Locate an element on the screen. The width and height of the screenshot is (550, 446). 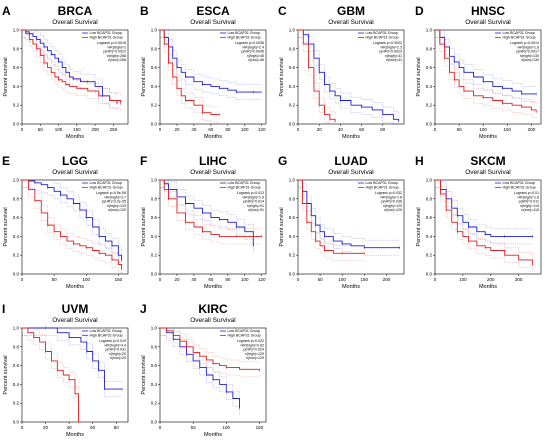
panel-letter: C is located at coordinates (282, 11).